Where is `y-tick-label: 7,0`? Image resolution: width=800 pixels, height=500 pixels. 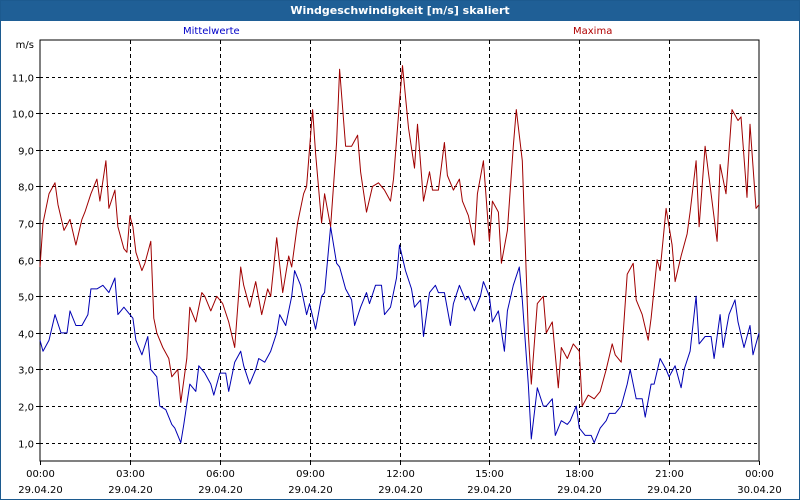 y-tick-label: 7,0 is located at coordinates (26, 225).